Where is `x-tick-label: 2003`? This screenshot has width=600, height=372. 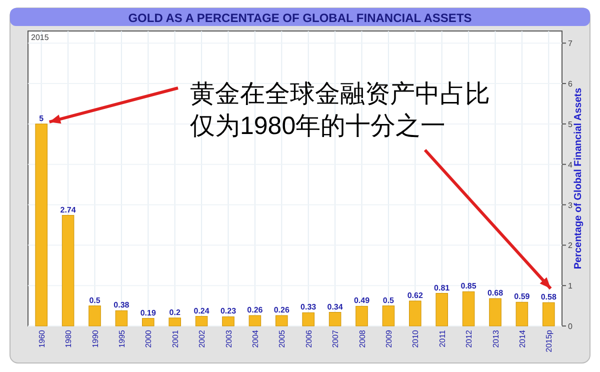
x-tick-label: 2003 is located at coordinates (229, 338).